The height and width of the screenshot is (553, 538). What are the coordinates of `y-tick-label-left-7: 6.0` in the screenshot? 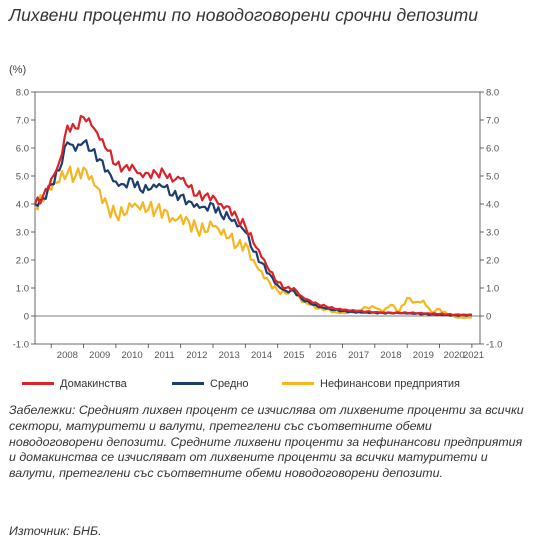 It's located at (22, 149).